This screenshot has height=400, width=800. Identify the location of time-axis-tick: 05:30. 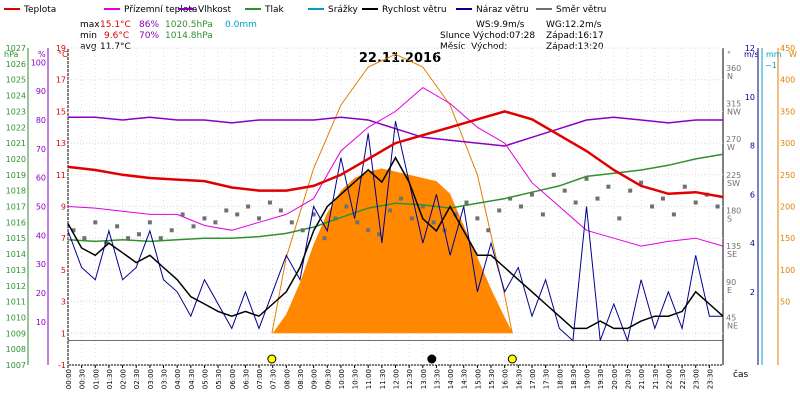
(219, 379).